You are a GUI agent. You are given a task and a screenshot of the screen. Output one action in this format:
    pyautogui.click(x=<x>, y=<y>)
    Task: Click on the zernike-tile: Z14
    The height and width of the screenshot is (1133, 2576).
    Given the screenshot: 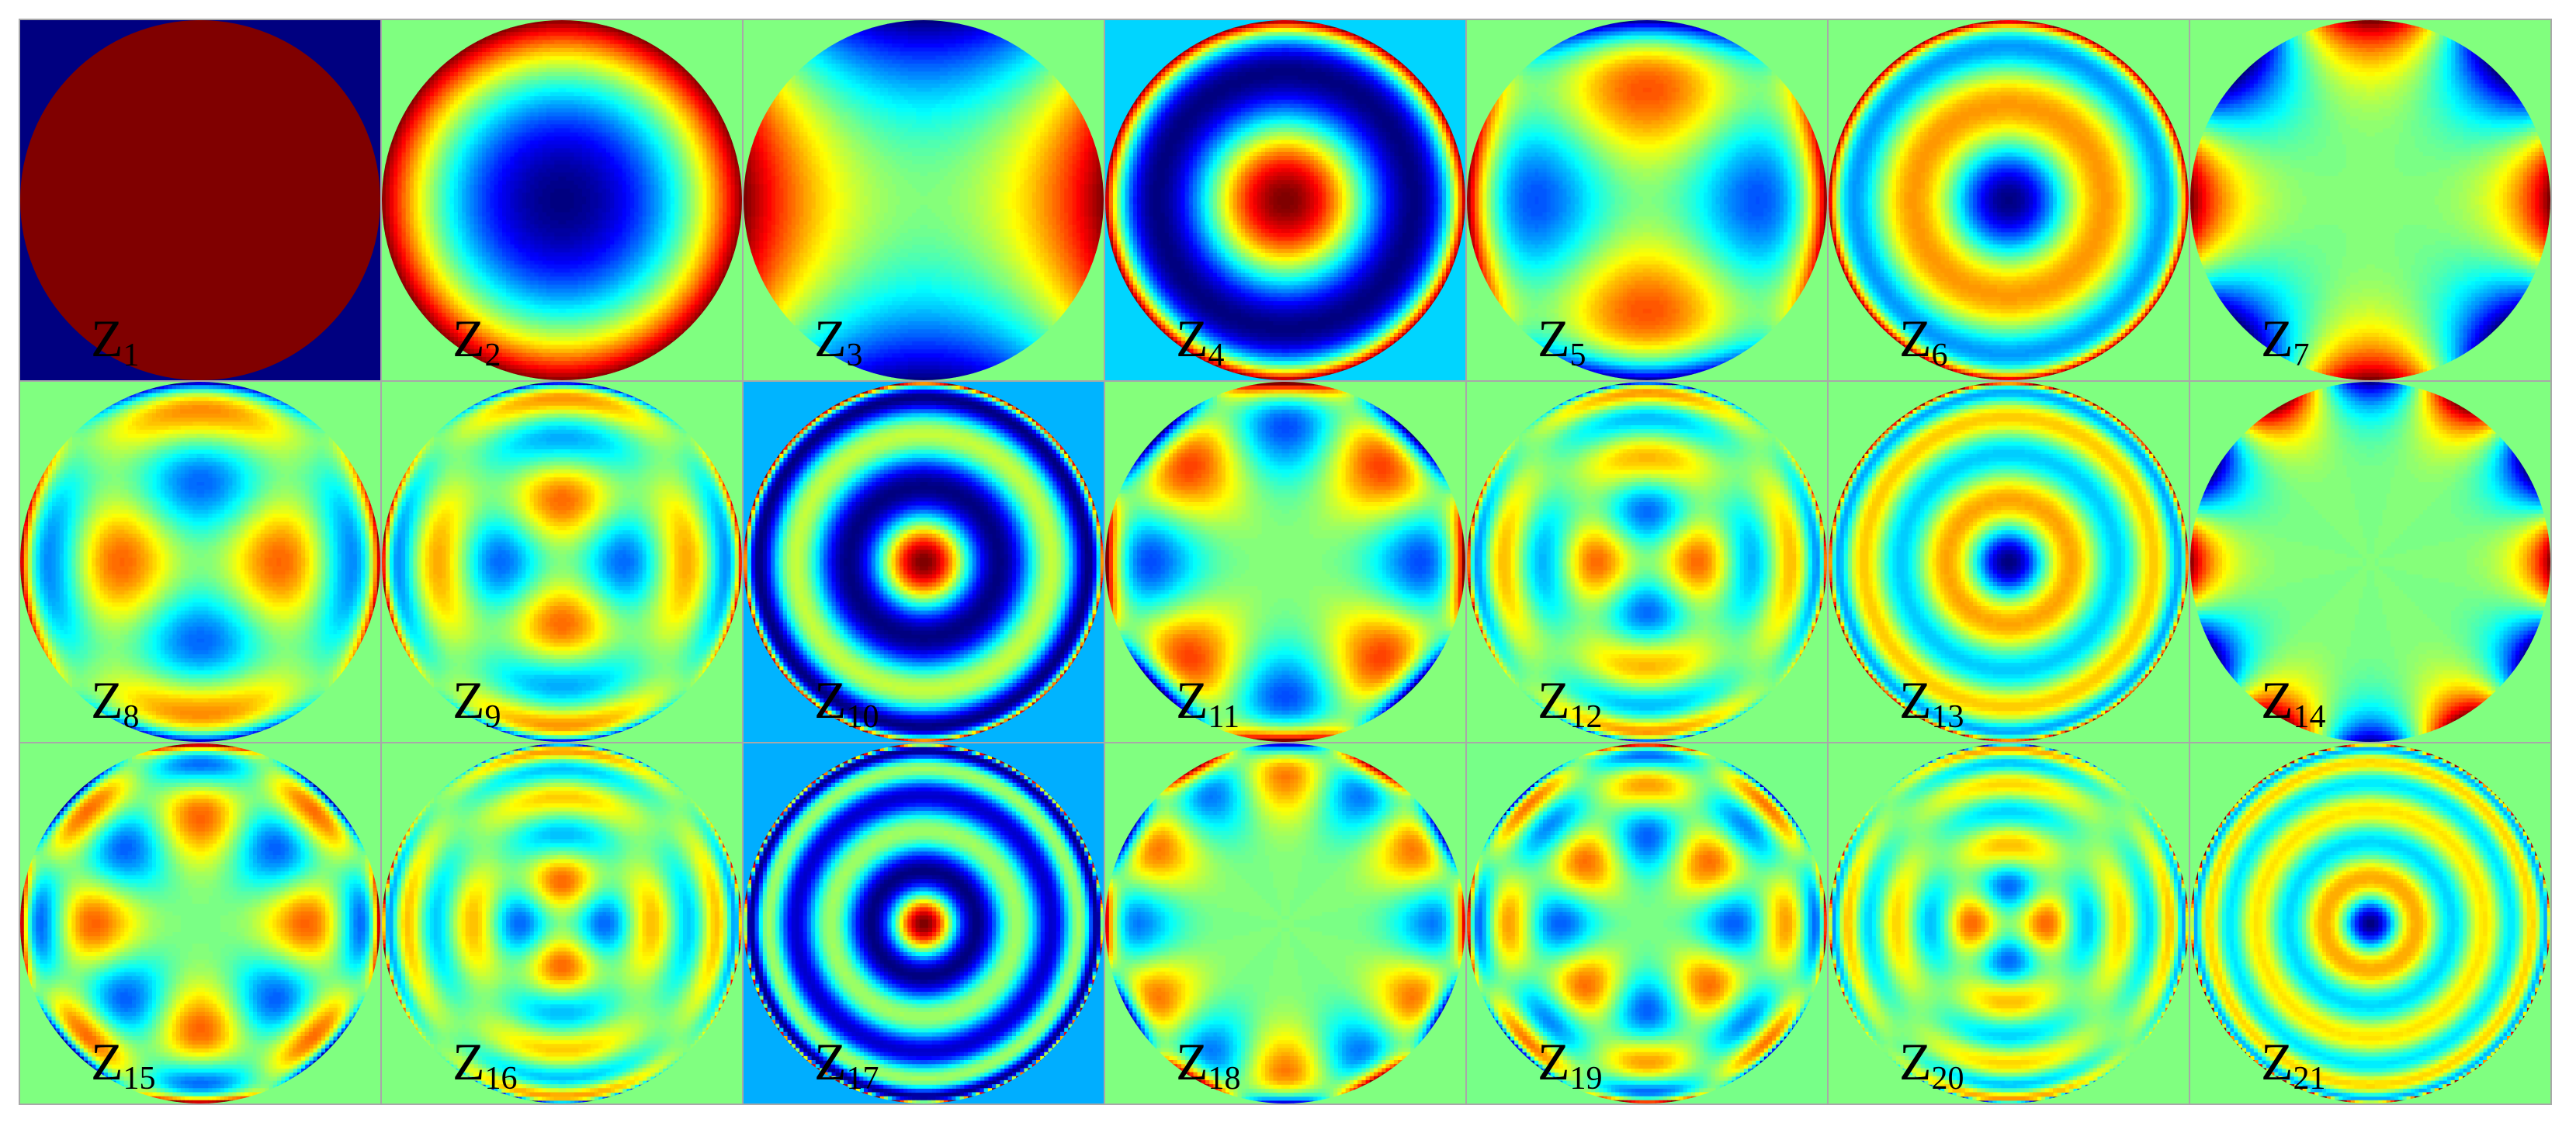 What is the action you would take?
    pyautogui.click(x=2370, y=561)
    